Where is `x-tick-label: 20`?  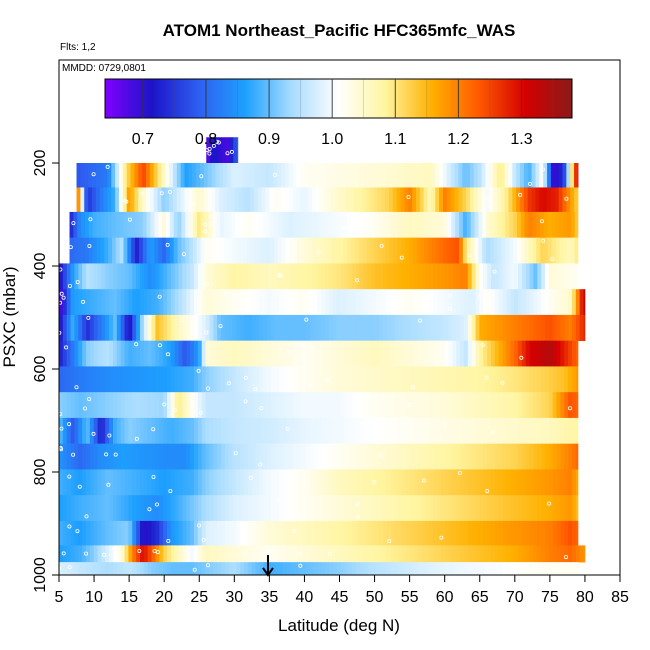 x-tick-label: 20 is located at coordinates (164, 597).